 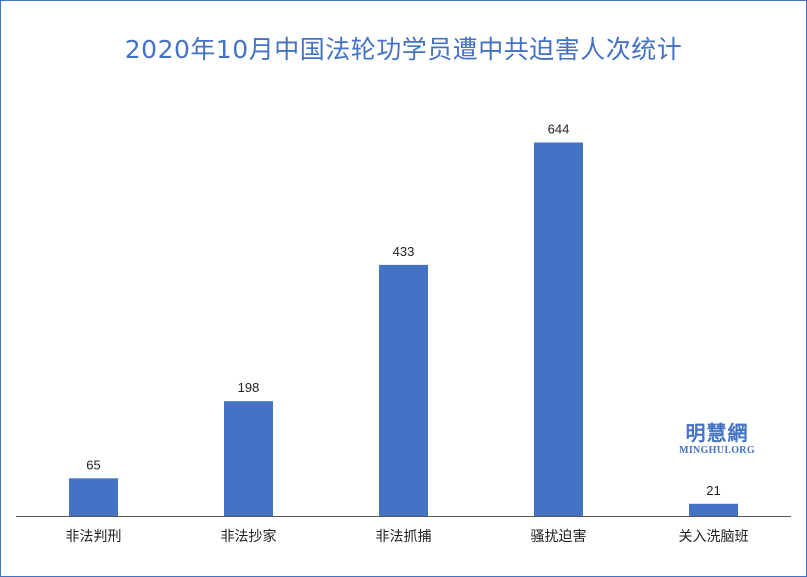 What do you see at coordinates (717, 433) in the screenshot?
I see `logo-text-cn: 明慧網` at bounding box center [717, 433].